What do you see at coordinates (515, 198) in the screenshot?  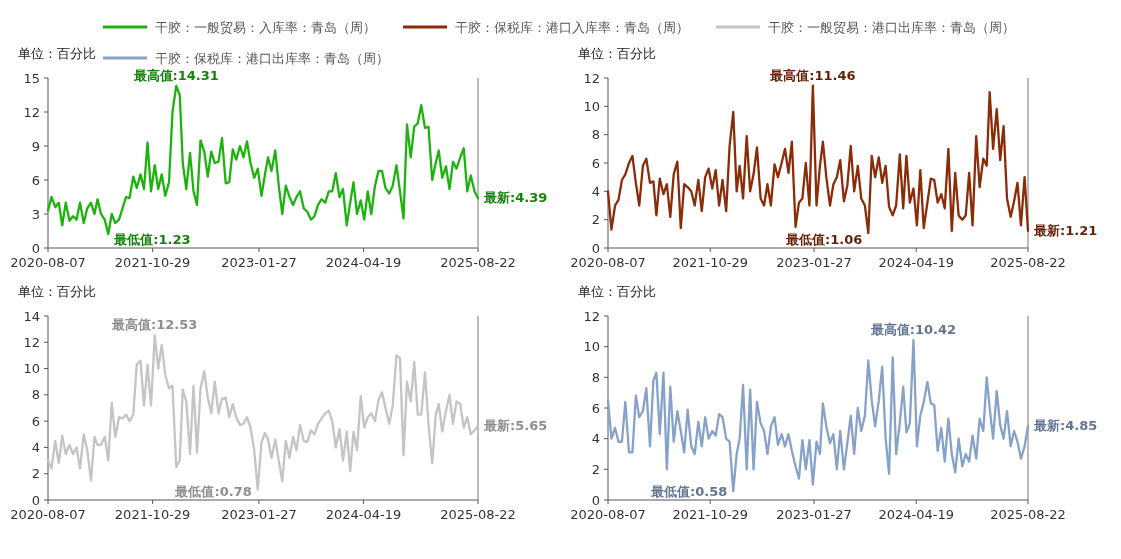 I see `annotation: 最新:4.39` at bounding box center [515, 198].